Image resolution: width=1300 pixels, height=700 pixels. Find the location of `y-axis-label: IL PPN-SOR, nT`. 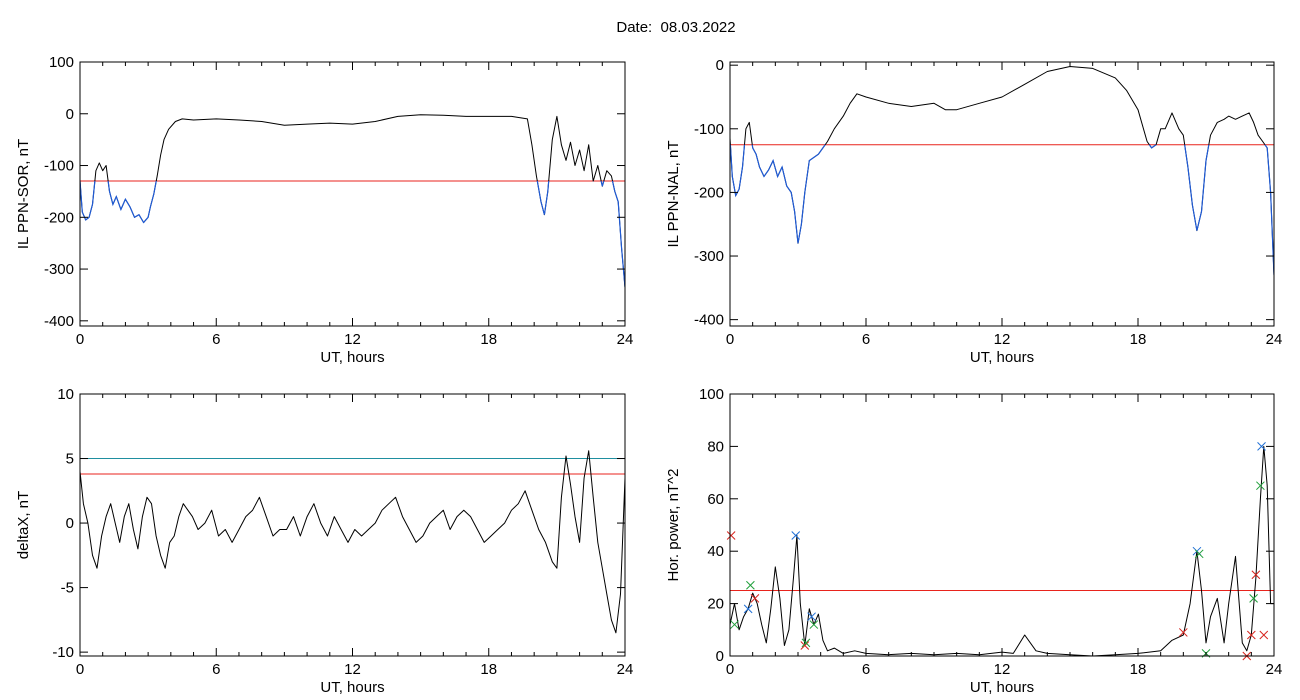

y-axis-label: IL PPN-SOR, nT is located at coordinates (23, 194).